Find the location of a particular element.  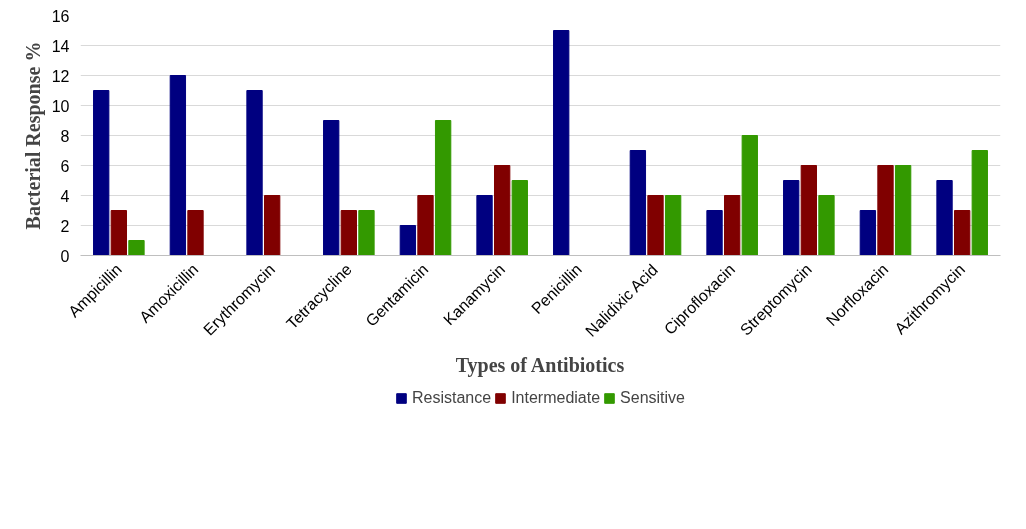

legend-label: Sensitive is located at coordinates (653, 398).